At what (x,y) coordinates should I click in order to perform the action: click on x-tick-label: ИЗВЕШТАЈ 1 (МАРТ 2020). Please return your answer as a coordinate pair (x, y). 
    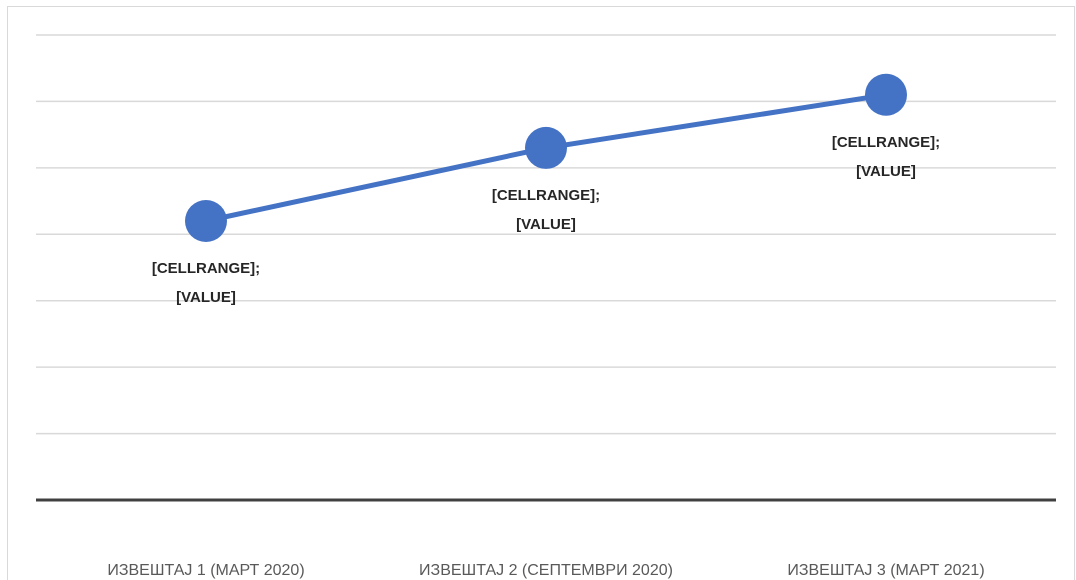
    Looking at the image, I should click on (205, 570).